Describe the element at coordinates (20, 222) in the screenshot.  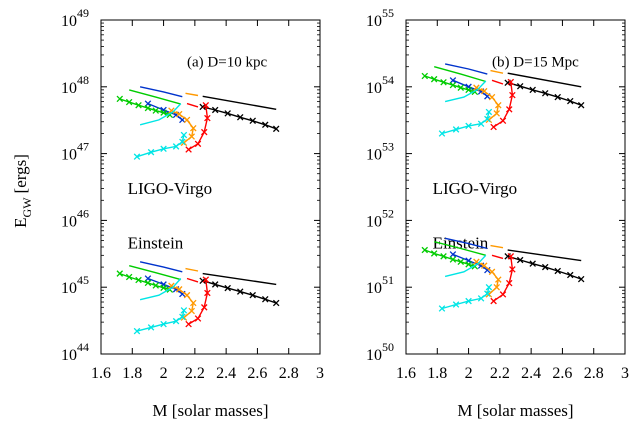
I see `y-axis-label-main: E` at that location.